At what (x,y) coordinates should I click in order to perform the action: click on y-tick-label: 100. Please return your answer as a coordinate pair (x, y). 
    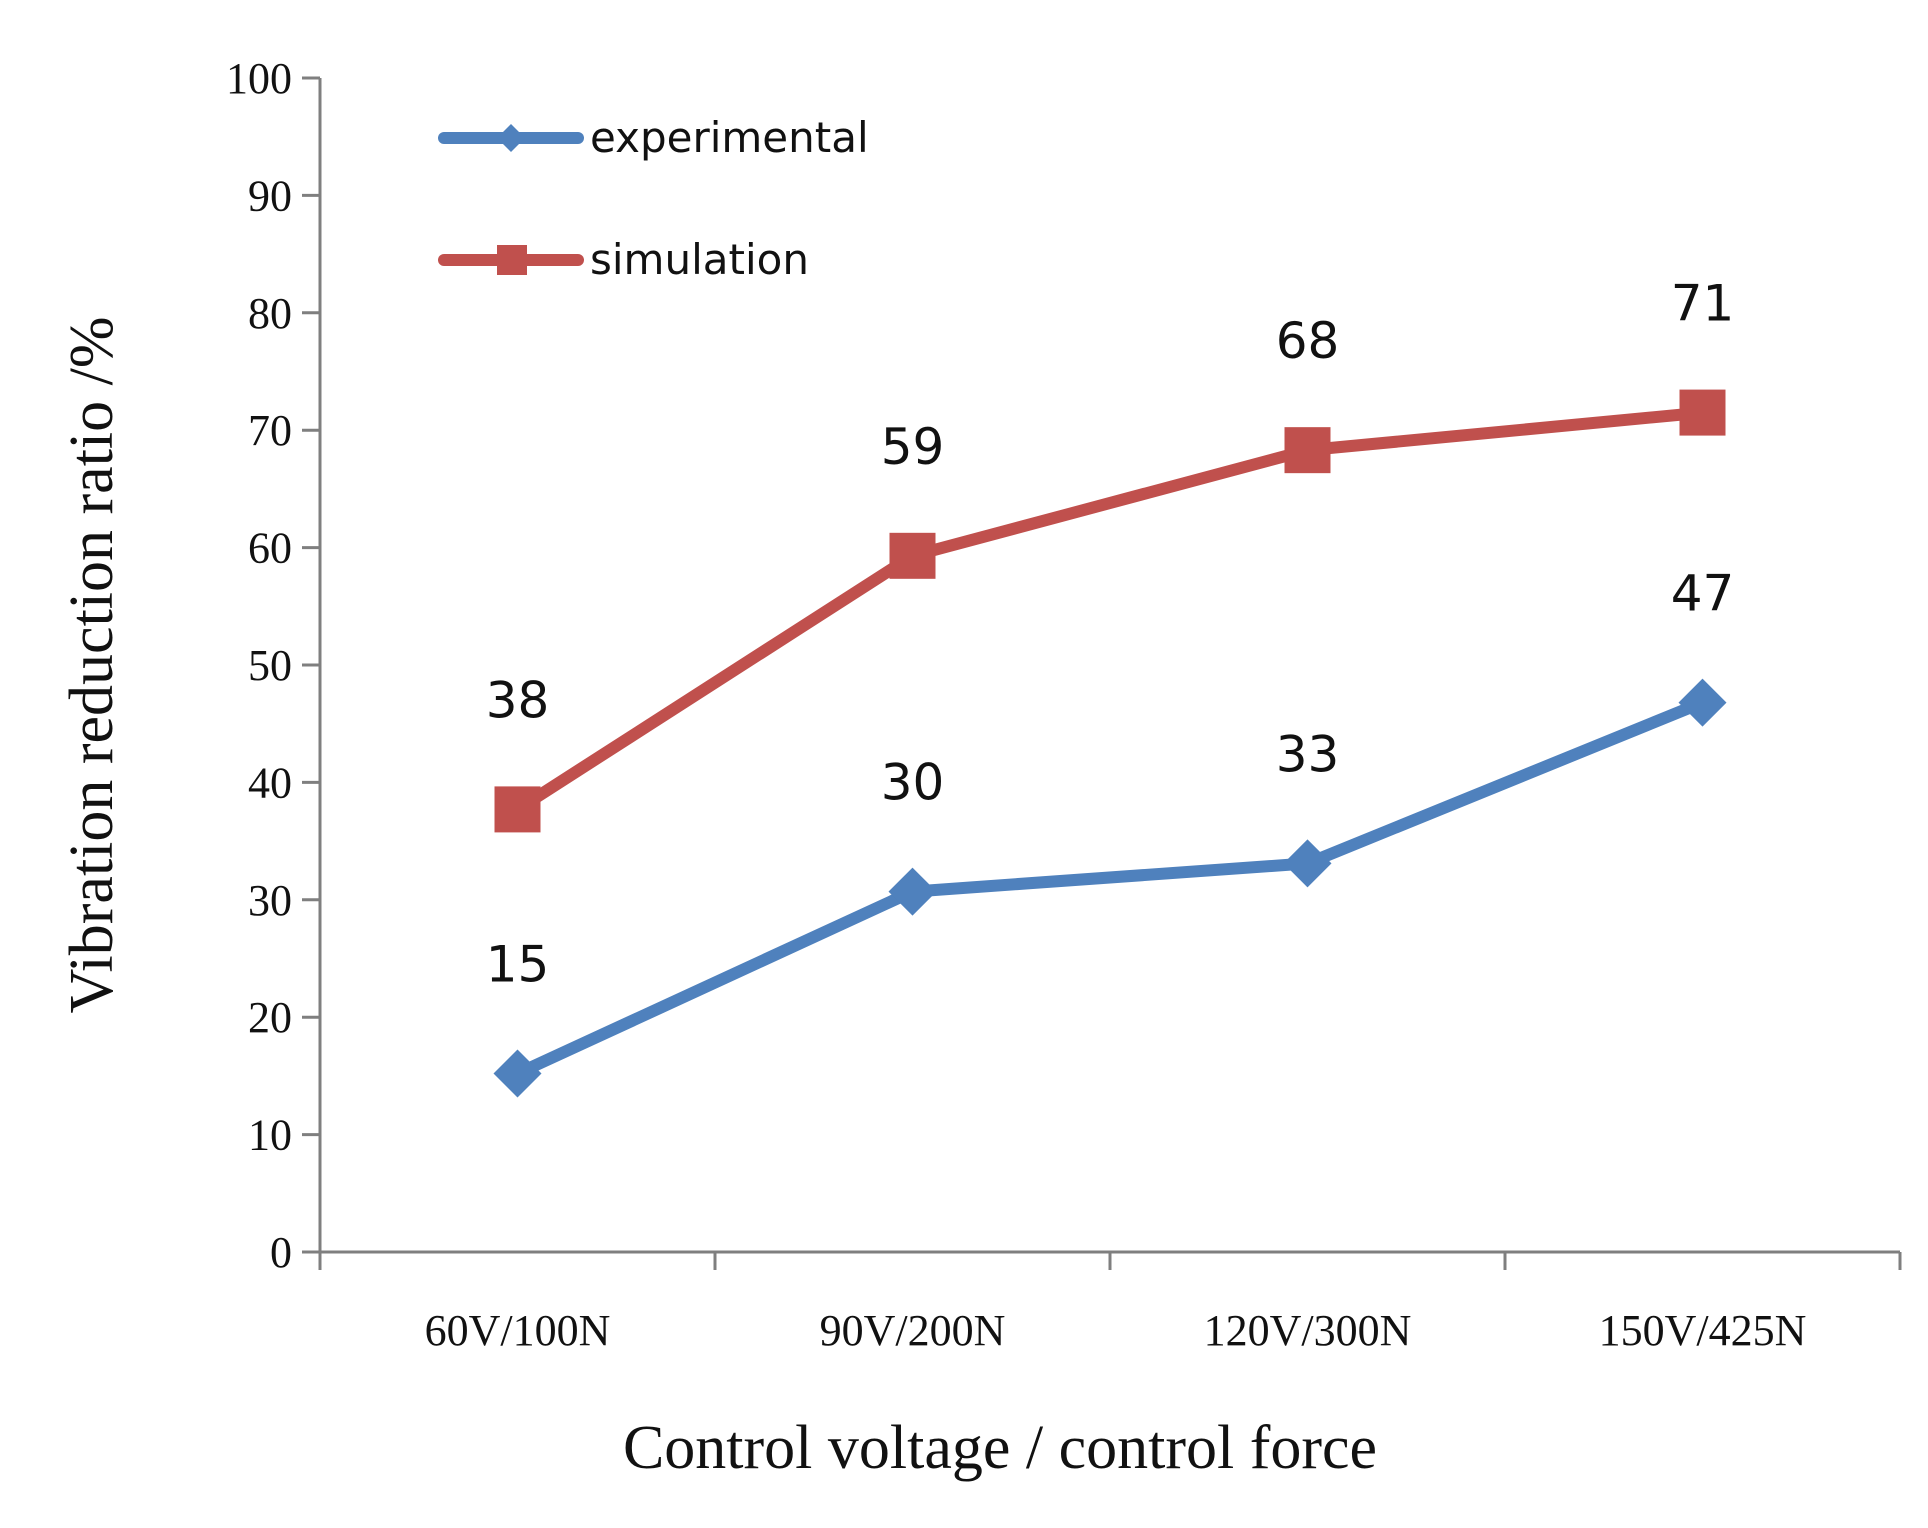
    Looking at the image, I should click on (259, 78).